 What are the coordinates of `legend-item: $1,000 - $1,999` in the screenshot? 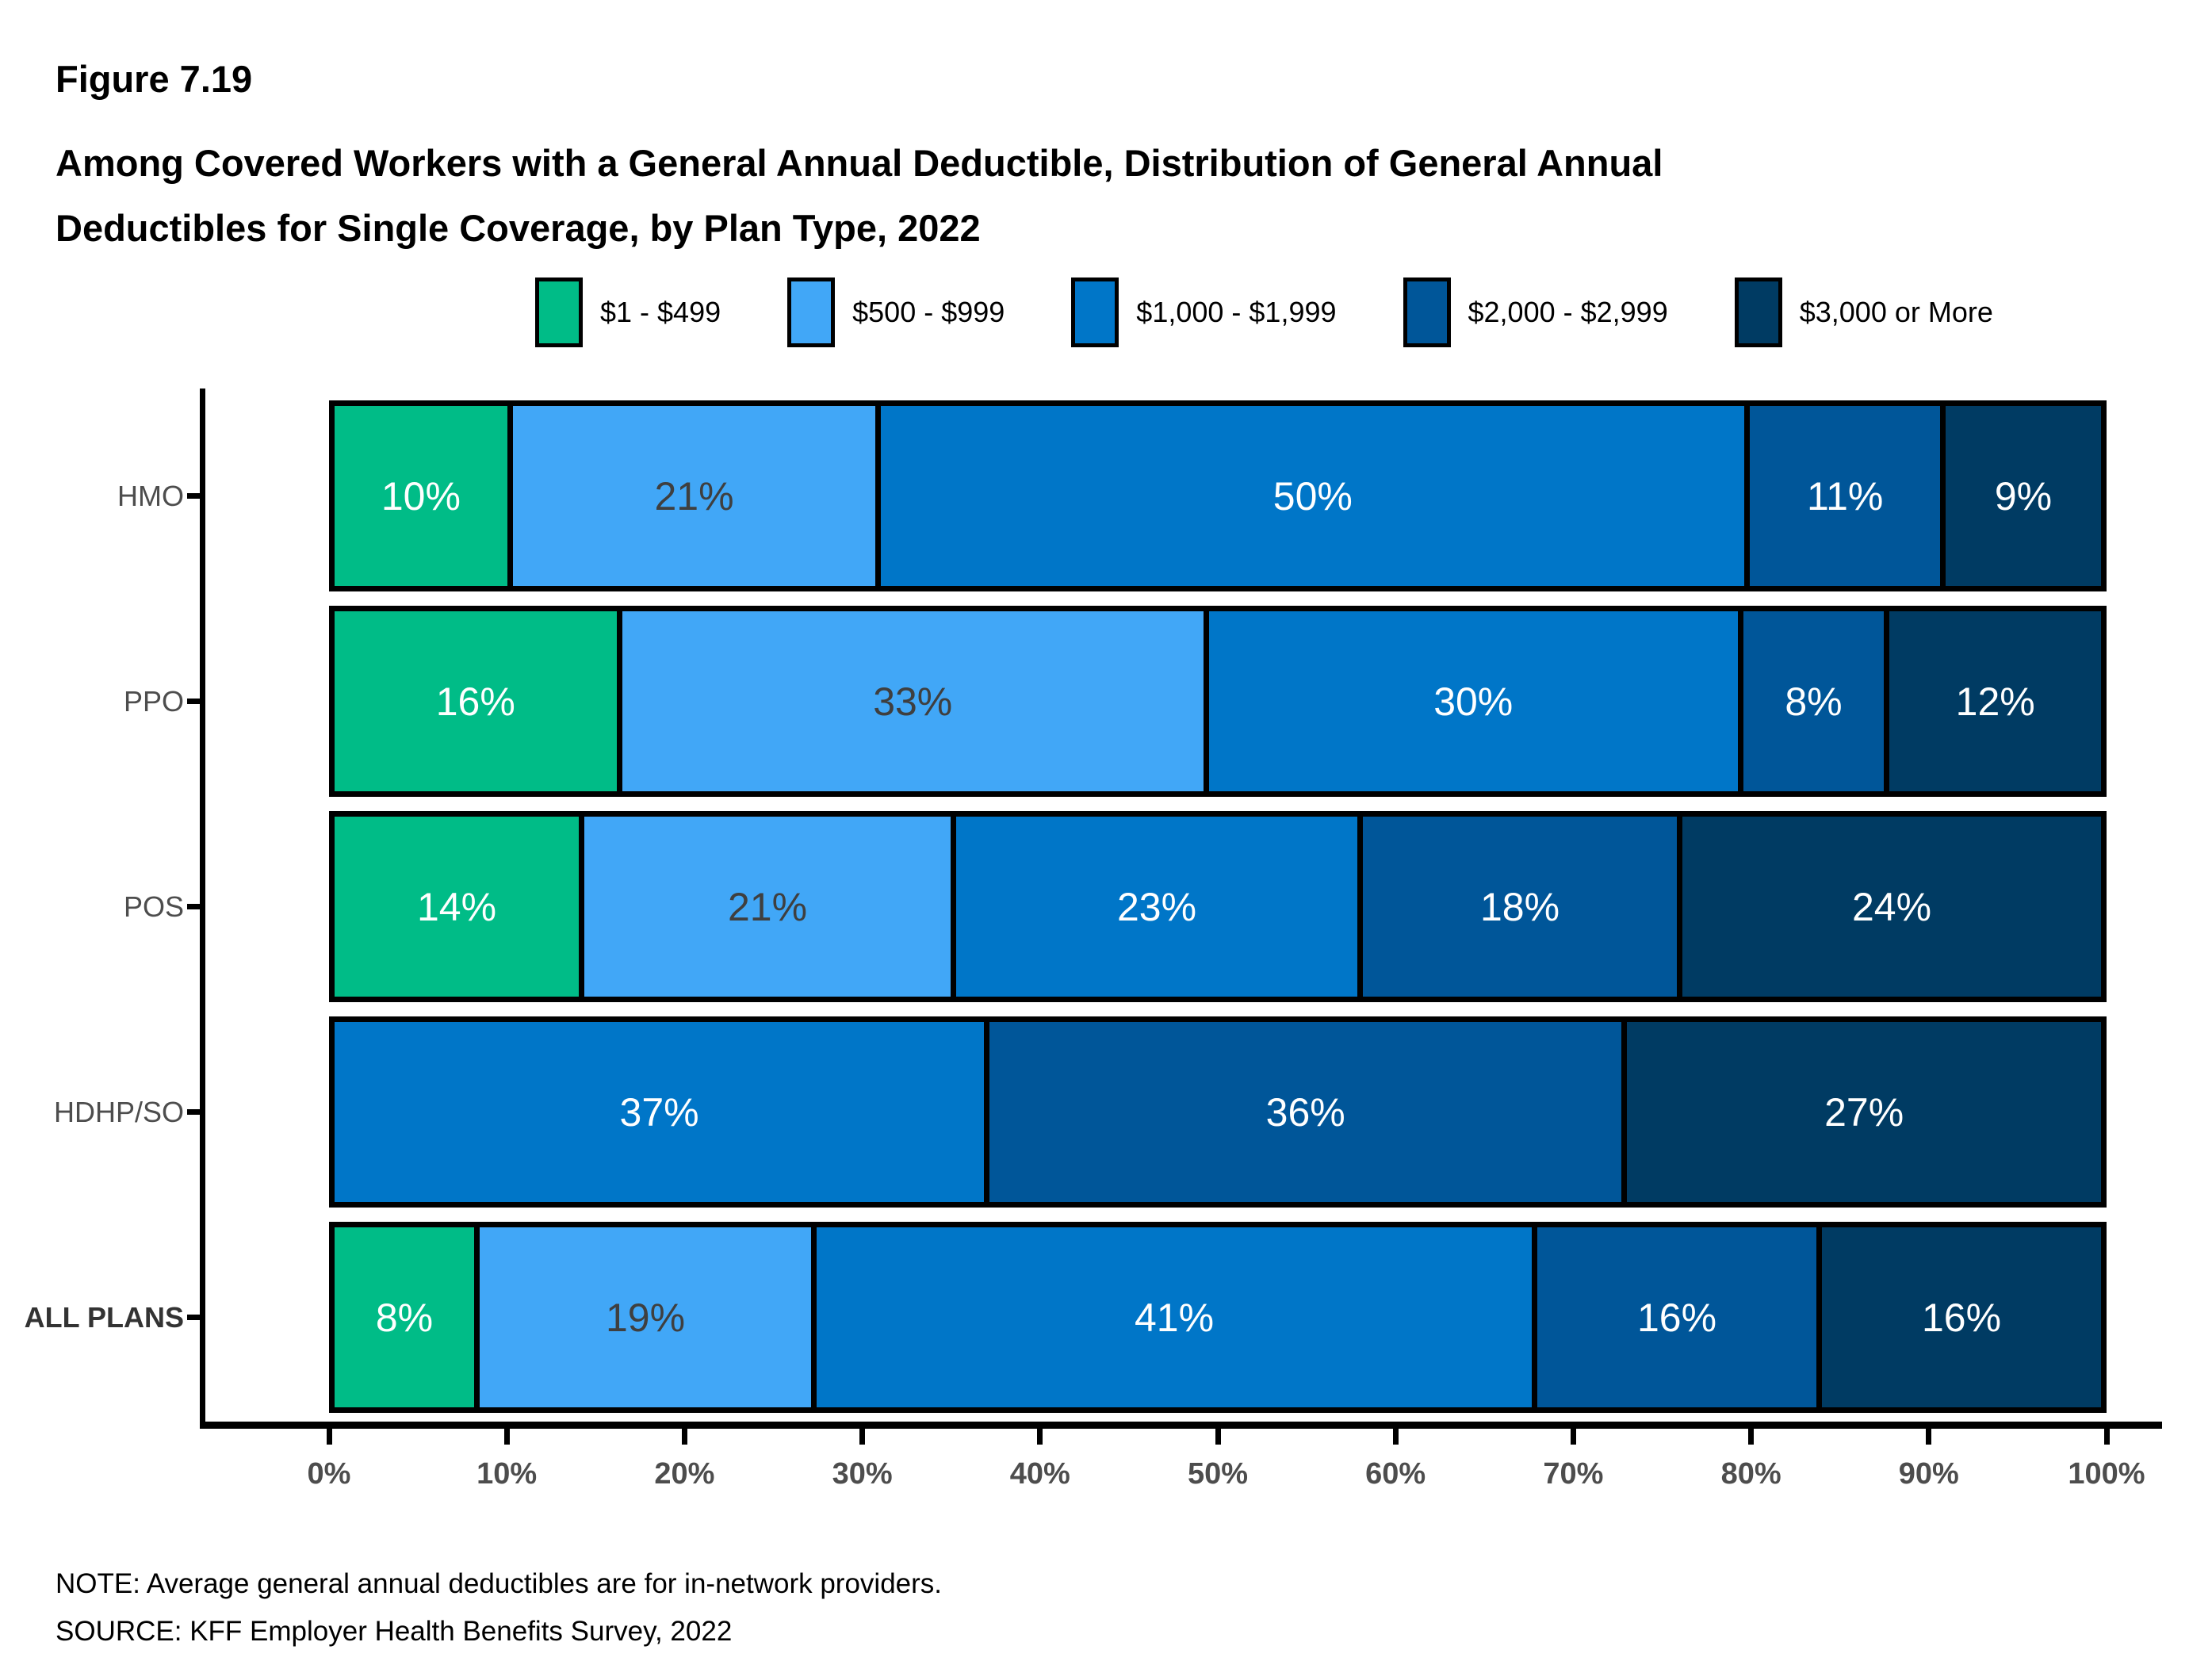 It's located at (1204, 312).